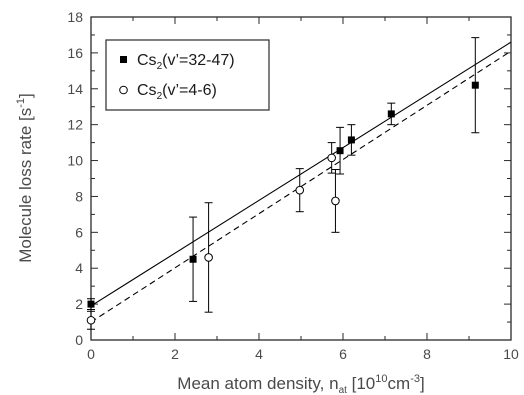 This screenshot has height=395, width=524. I want to click on y-tick-label: 18, so click(75, 17).